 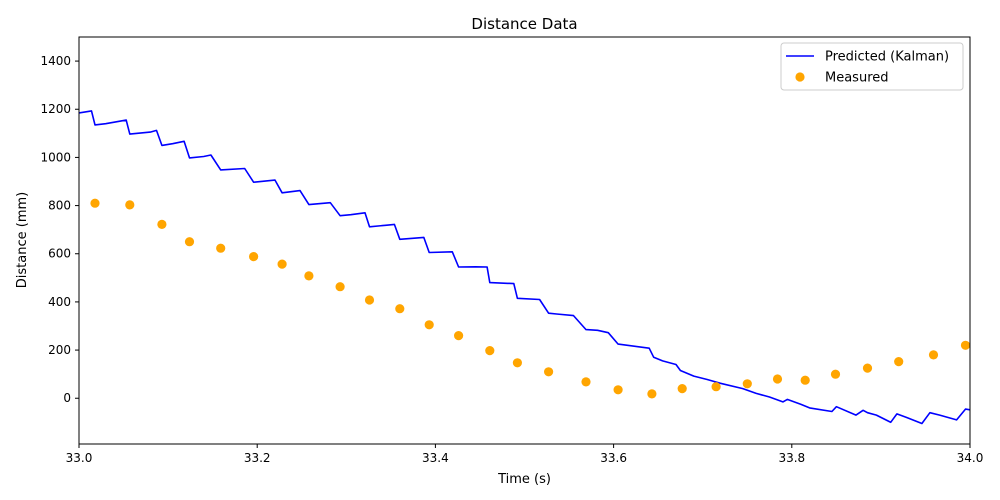 I want to click on legend: Predicted (Kalman) Measured, so click(x=872, y=66).